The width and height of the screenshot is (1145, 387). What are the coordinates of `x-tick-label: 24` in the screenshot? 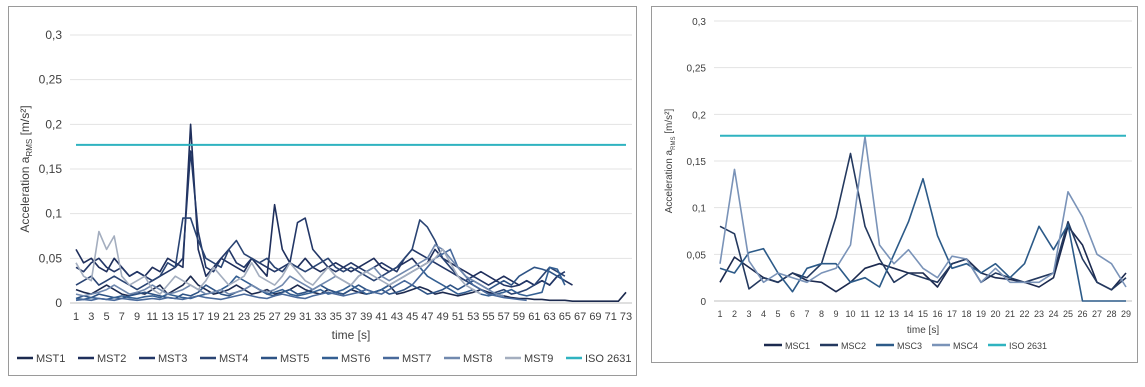 It's located at (1053, 314).